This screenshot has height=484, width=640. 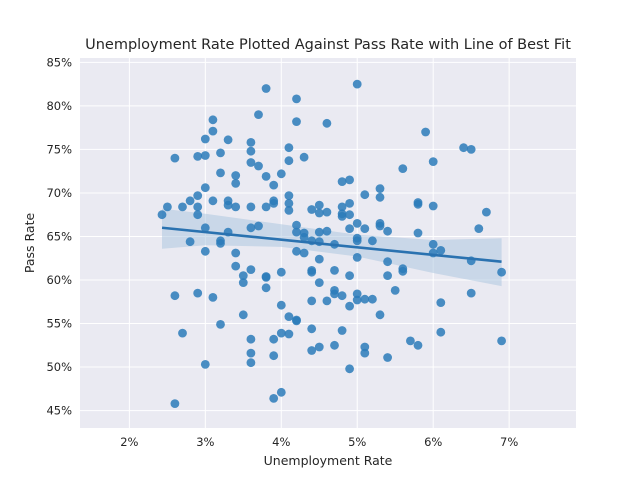 What do you see at coordinates (59, 411) in the screenshot?
I see `y-tick-label: 45%` at bounding box center [59, 411].